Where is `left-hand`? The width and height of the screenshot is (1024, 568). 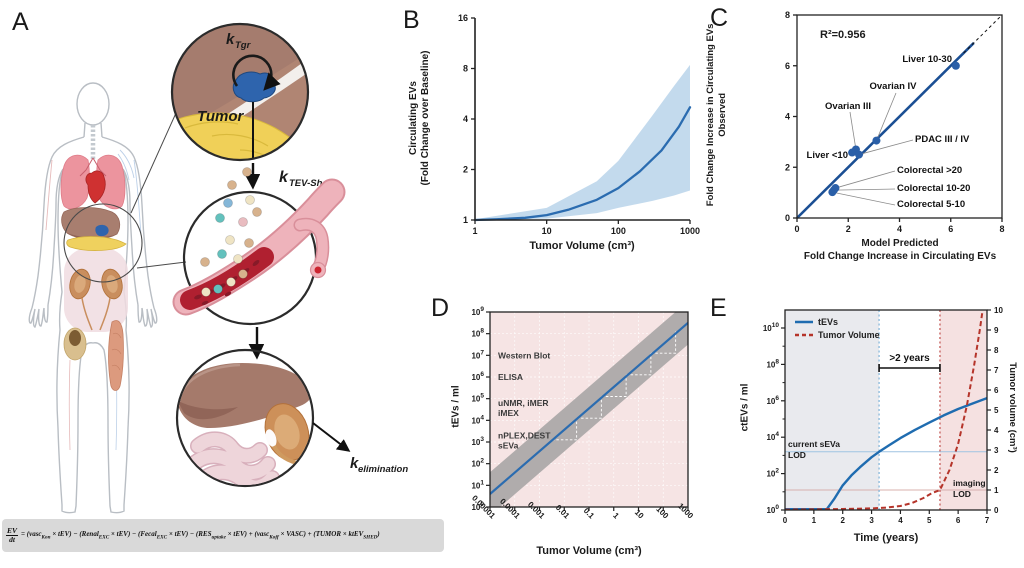
left-hand is located at coordinates (38, 316).